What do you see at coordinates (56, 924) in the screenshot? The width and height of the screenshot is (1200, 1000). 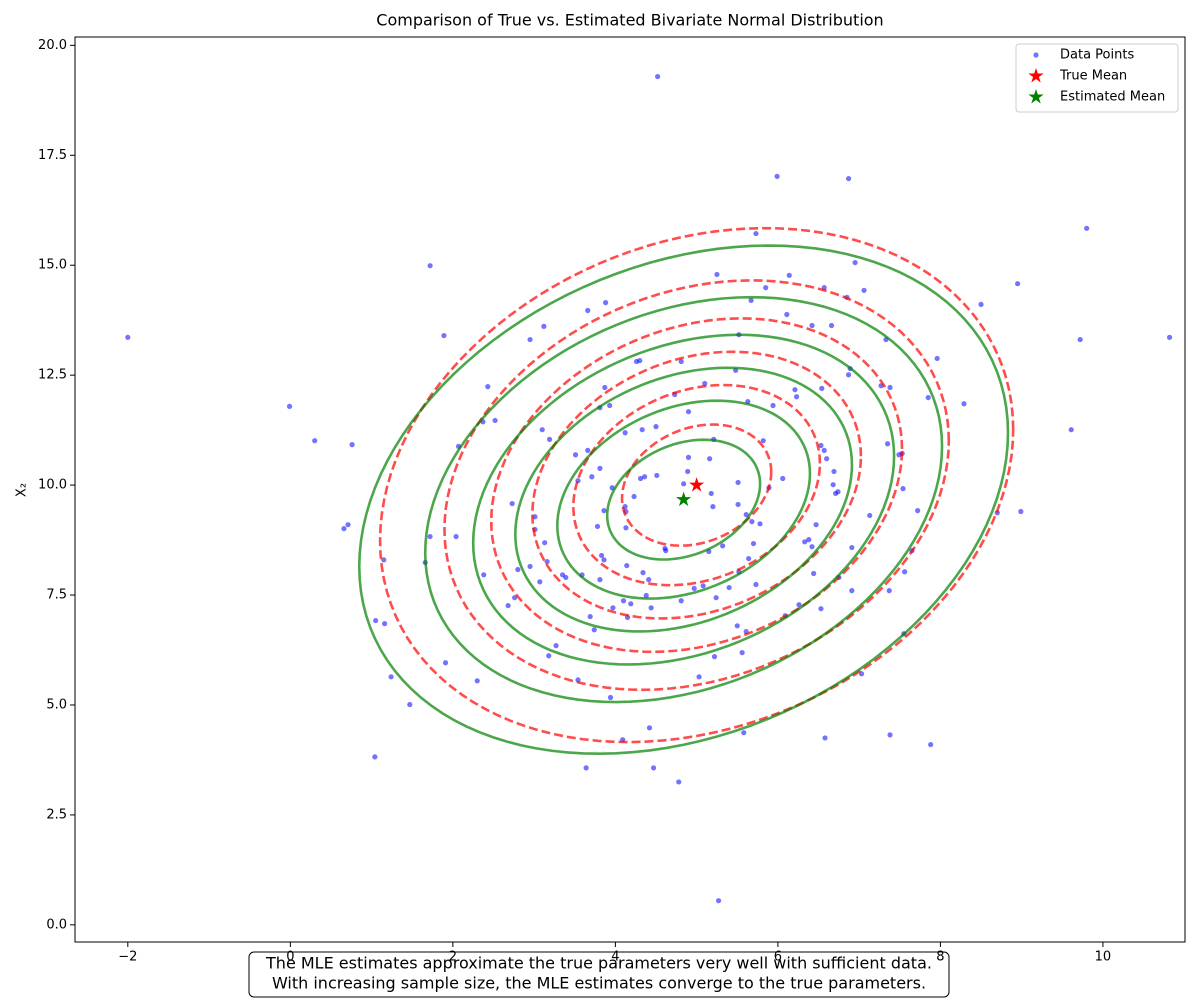 I see `y-tick-label: 0.0` at bounding box center [56, 924].